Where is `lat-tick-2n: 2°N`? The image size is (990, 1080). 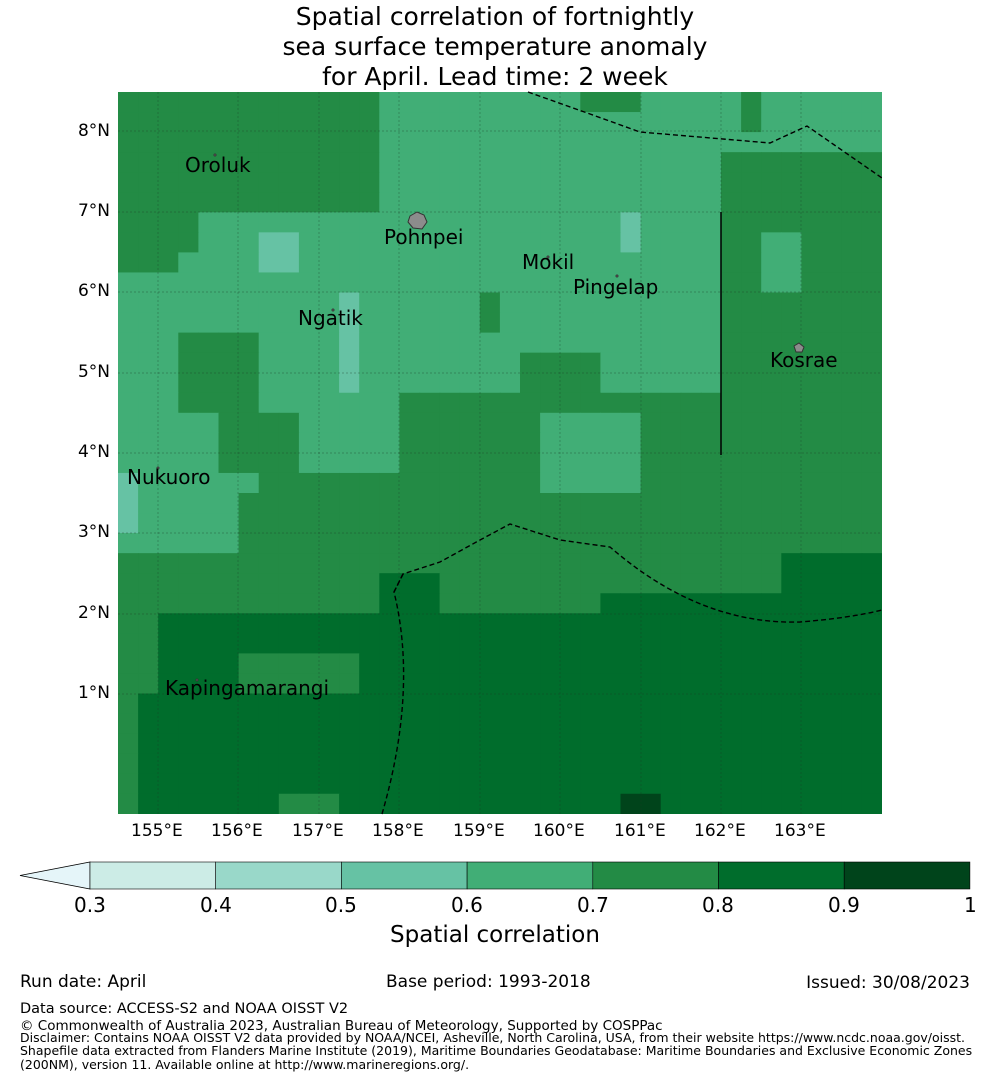
lat-tick-2n: 2°N is located at coordinates (93, 613).